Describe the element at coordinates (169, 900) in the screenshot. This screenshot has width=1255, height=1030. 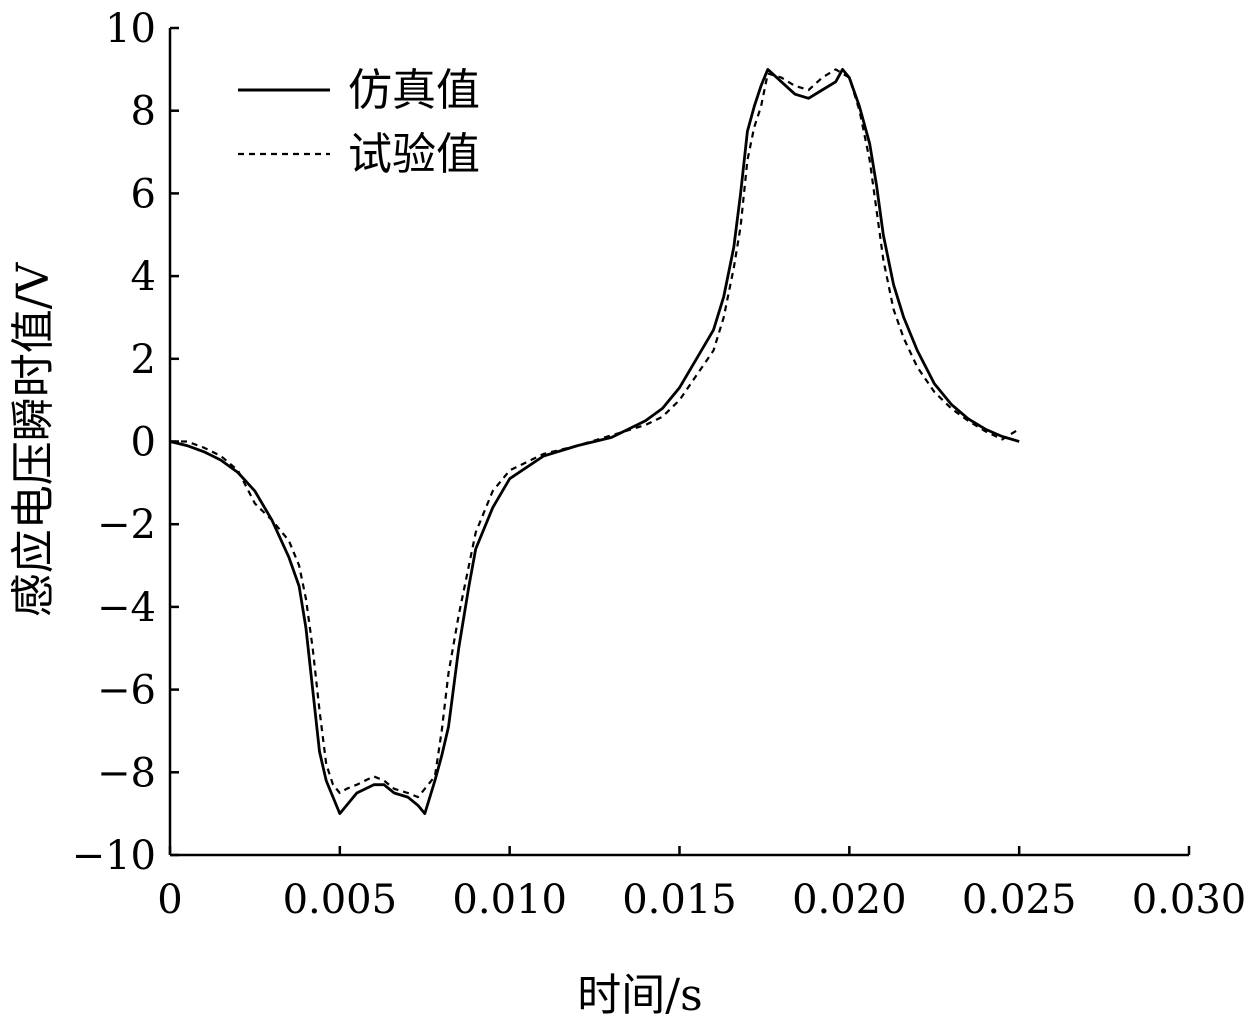
I see `x-tick-label: 0` at that location.